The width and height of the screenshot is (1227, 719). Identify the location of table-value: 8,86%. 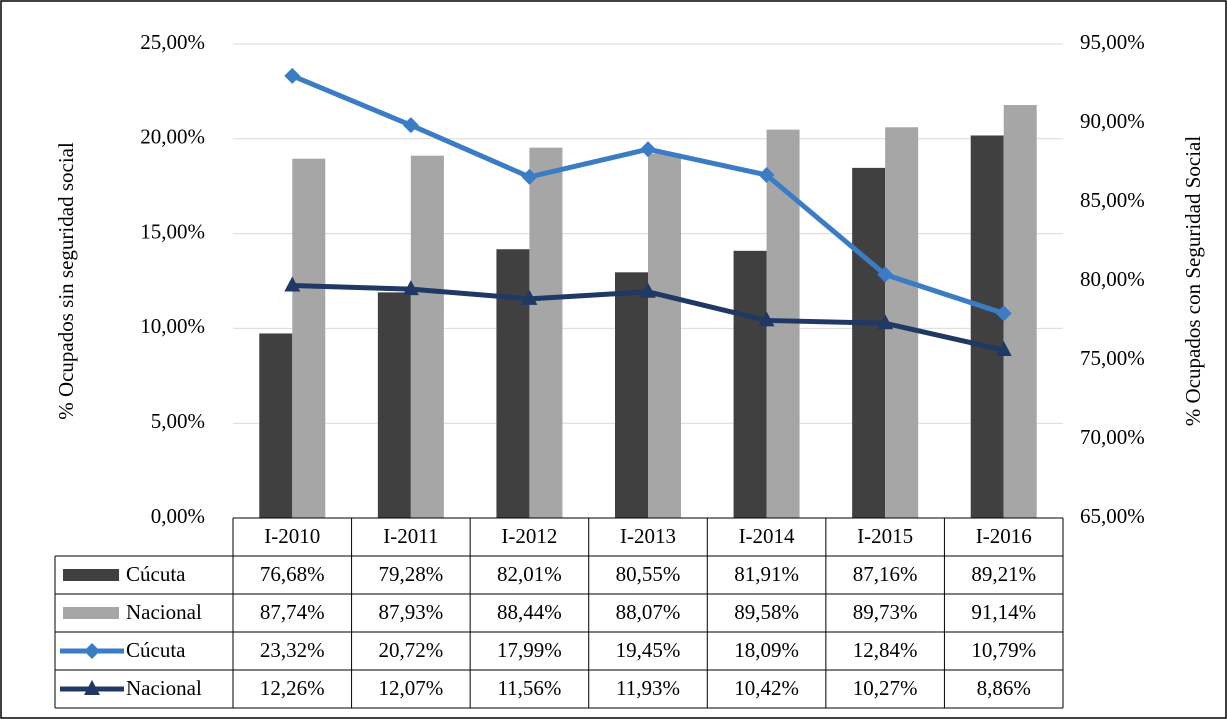
(1004, 688).